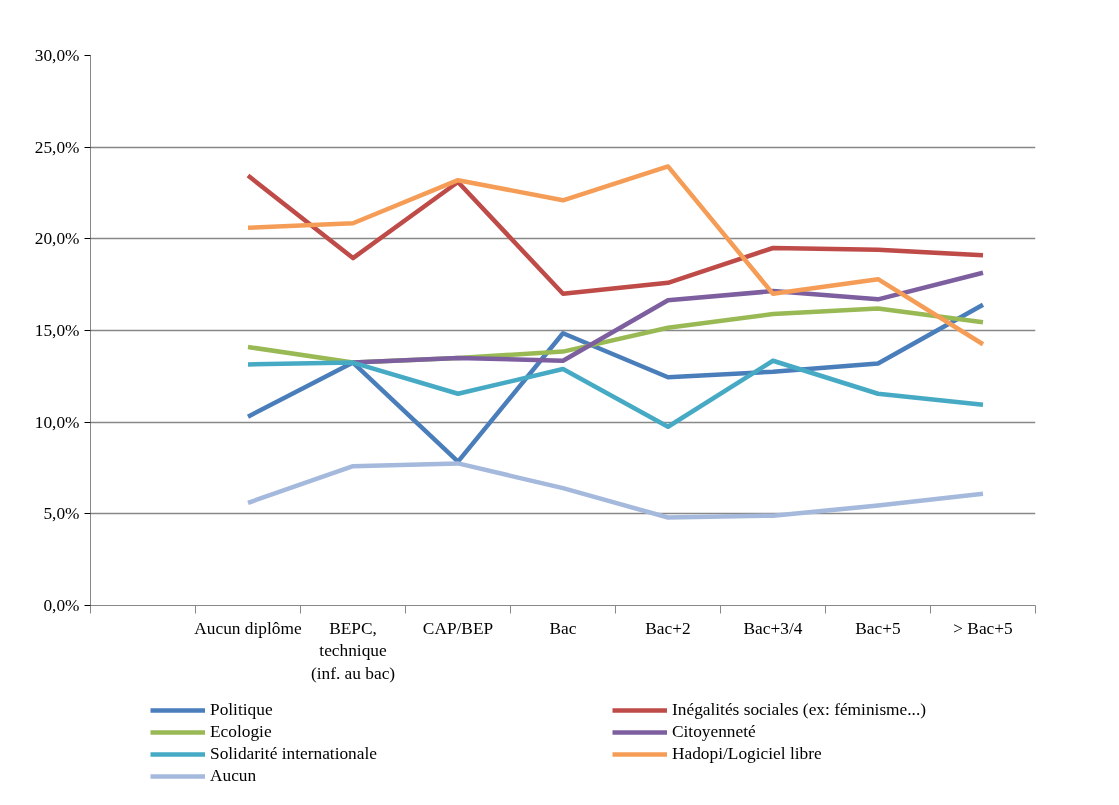 The image size is (1119, 805). What do you see at coordinates (61, 605) in the screenshot?
I see `y-tick-label: 0,0%` at bounding box center [61, 605].